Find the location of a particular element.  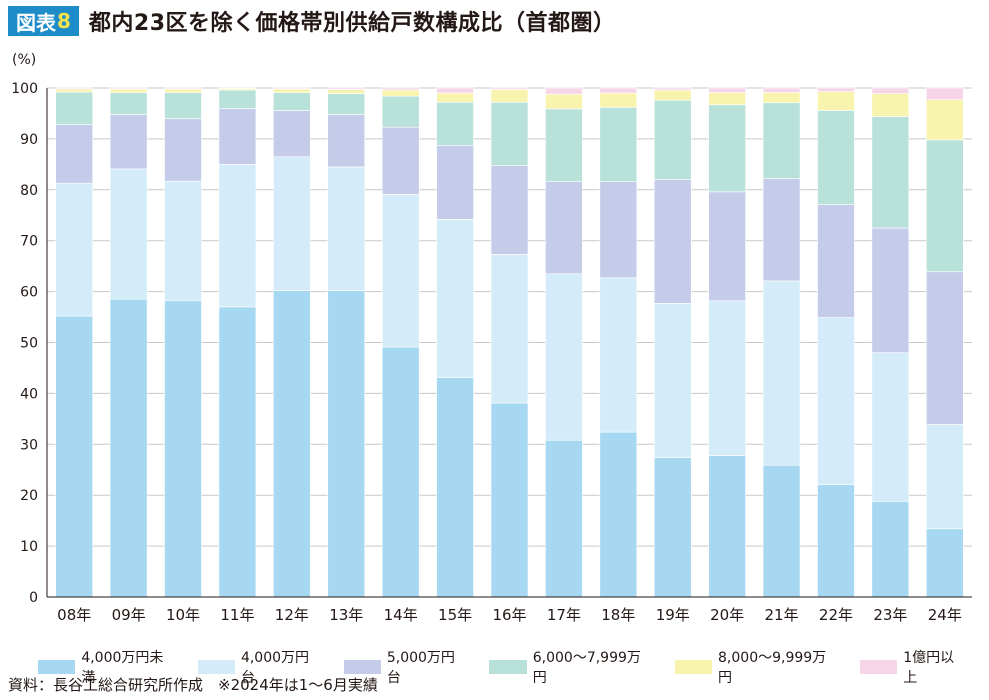

x-tick-label: 20年 is located at coordinates (727, 615).